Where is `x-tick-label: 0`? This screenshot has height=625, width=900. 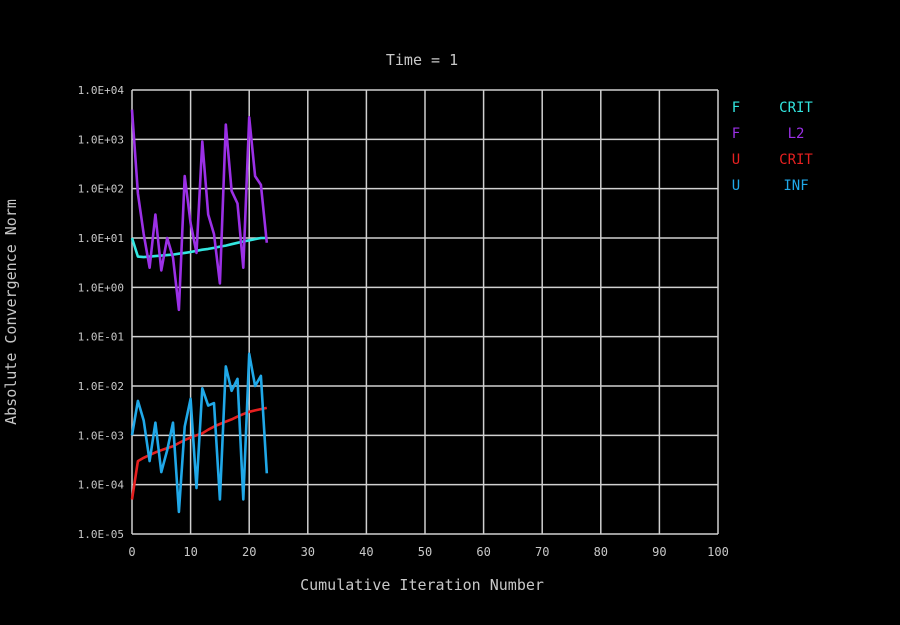 x-tick-label: 0 is located at coordinates (131, 552).